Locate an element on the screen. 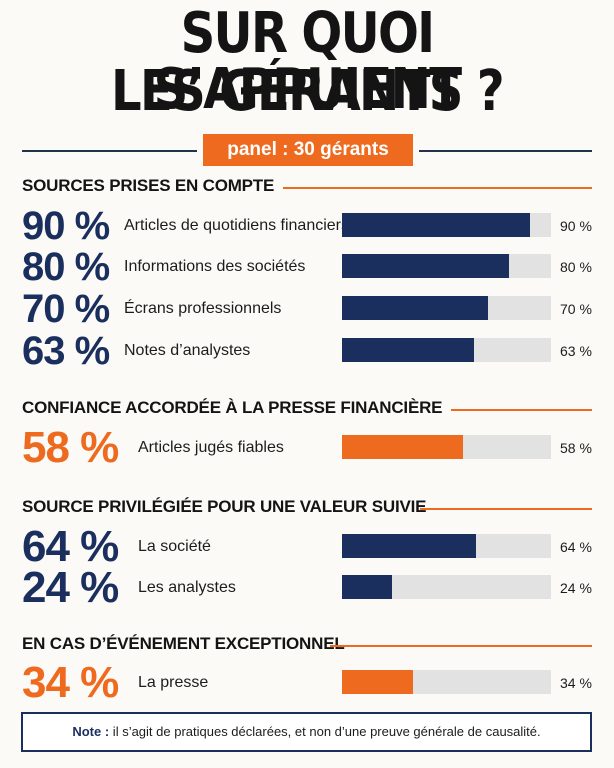  section-heading: SOURCES PRISES EN COMPTE is located at coordinates (148, 185).